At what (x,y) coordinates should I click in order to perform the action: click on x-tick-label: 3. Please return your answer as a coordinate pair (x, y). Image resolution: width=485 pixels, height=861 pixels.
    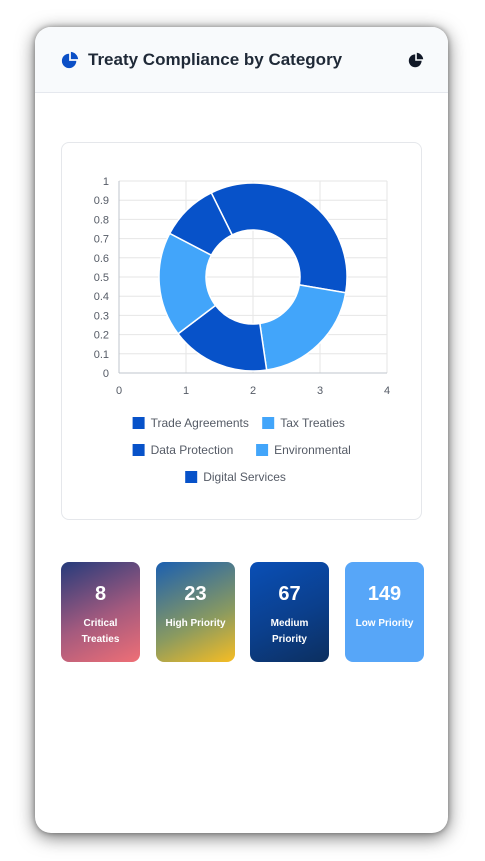
    Looking at the image, I should click on (320, 391).